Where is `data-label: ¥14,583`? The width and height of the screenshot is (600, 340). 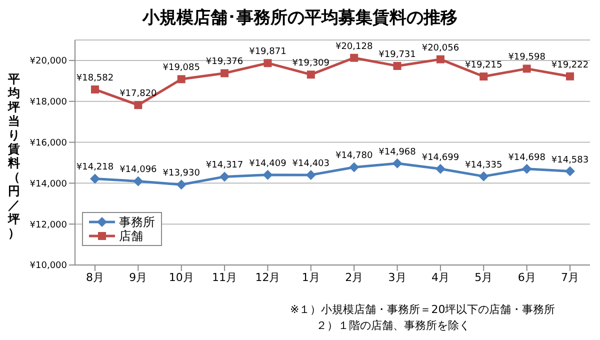 data-label: ¥14,583 is located at coordinates (570, 160).